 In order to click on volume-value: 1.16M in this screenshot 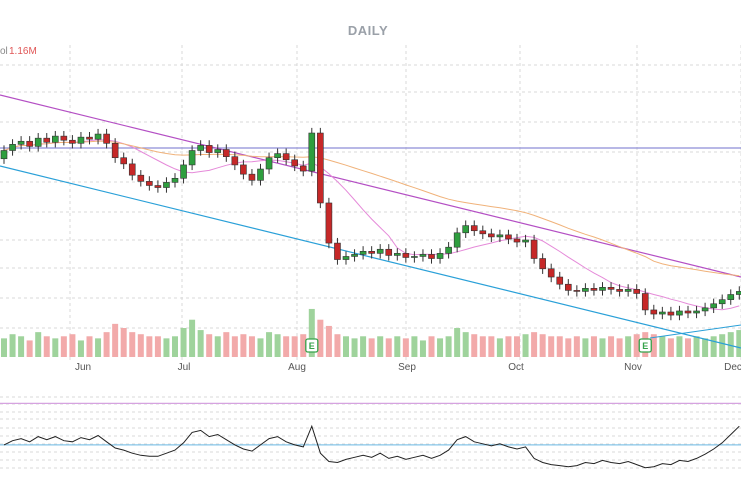, I will do `click(23, 51)`.